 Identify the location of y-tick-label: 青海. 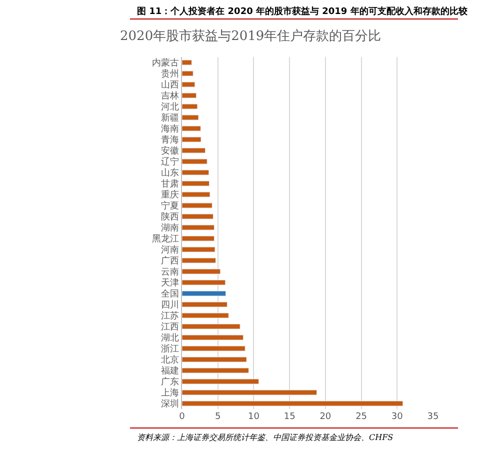
(170, 140).